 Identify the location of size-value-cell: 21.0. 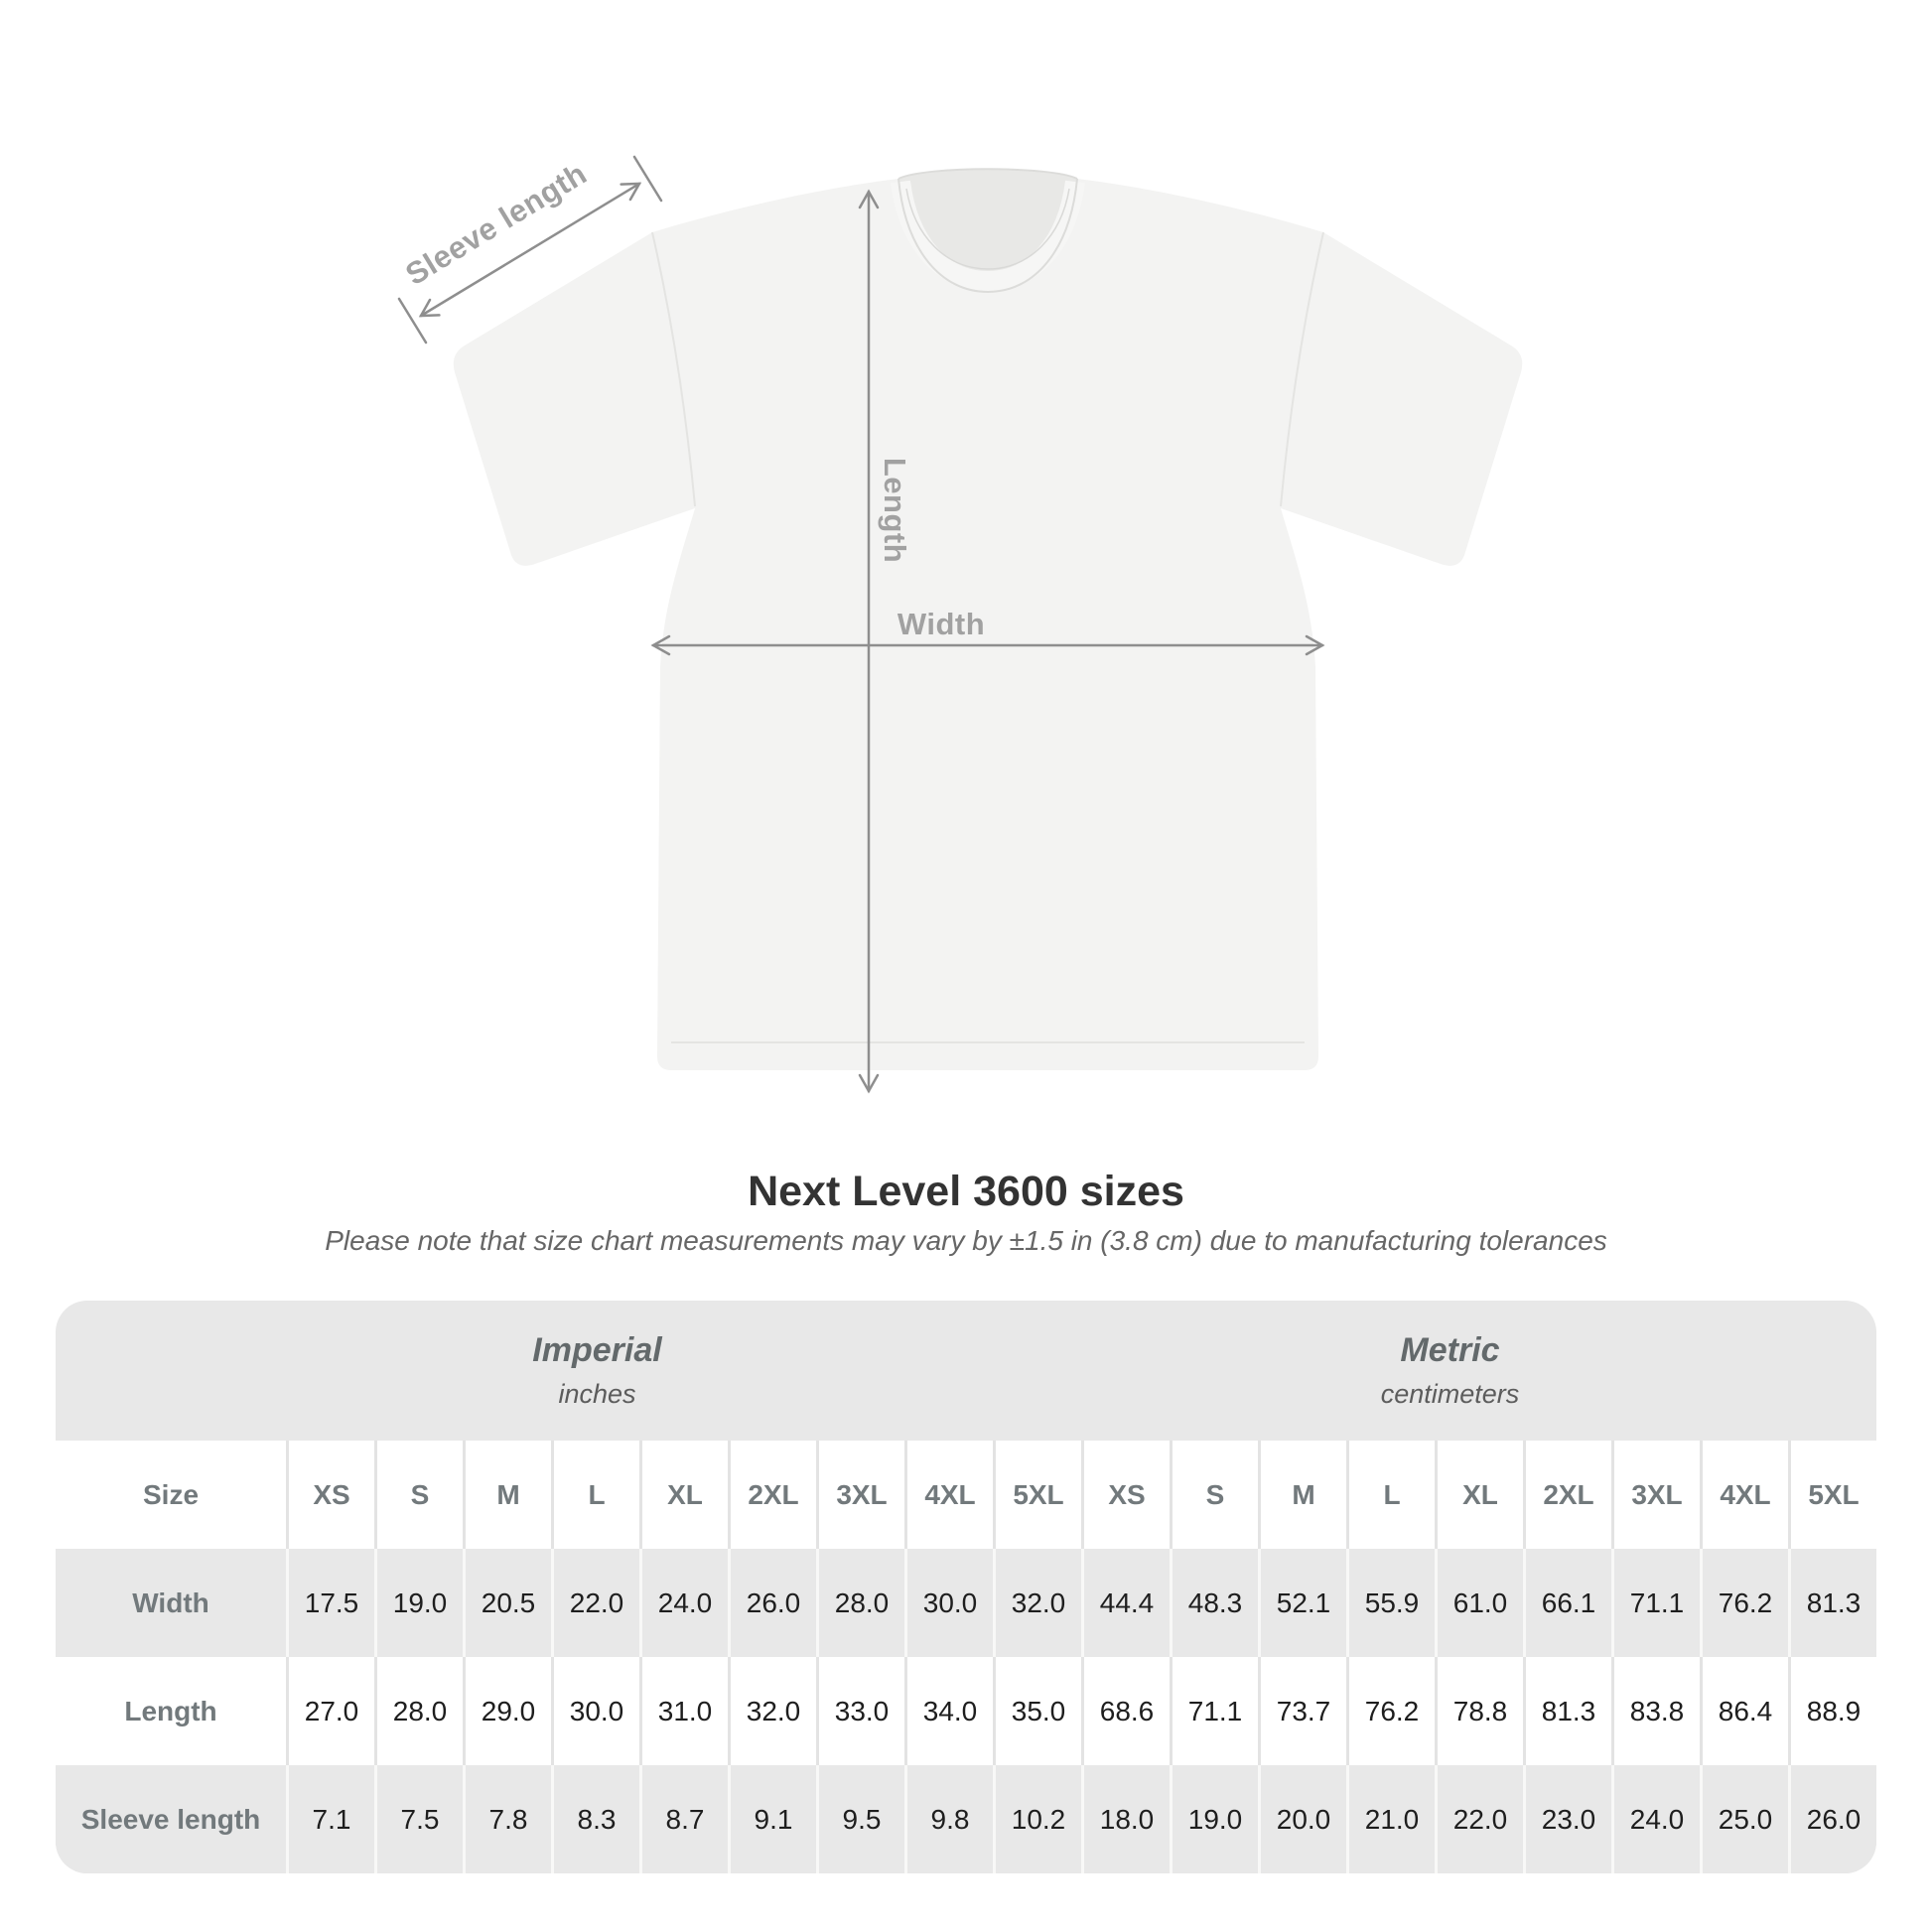
(1390, 1819).